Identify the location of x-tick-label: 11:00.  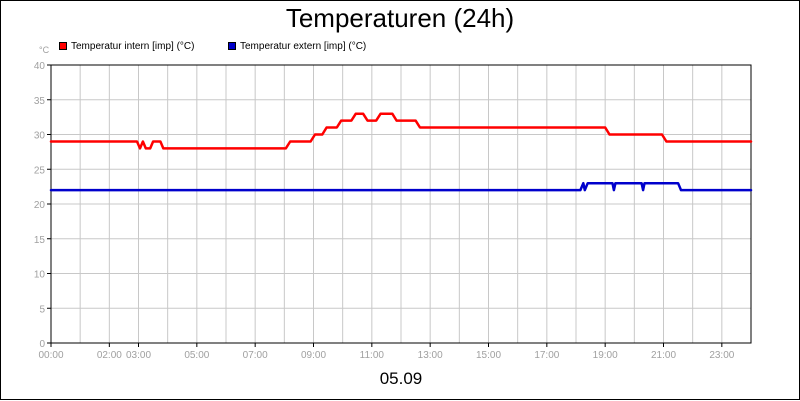
(372, 355).